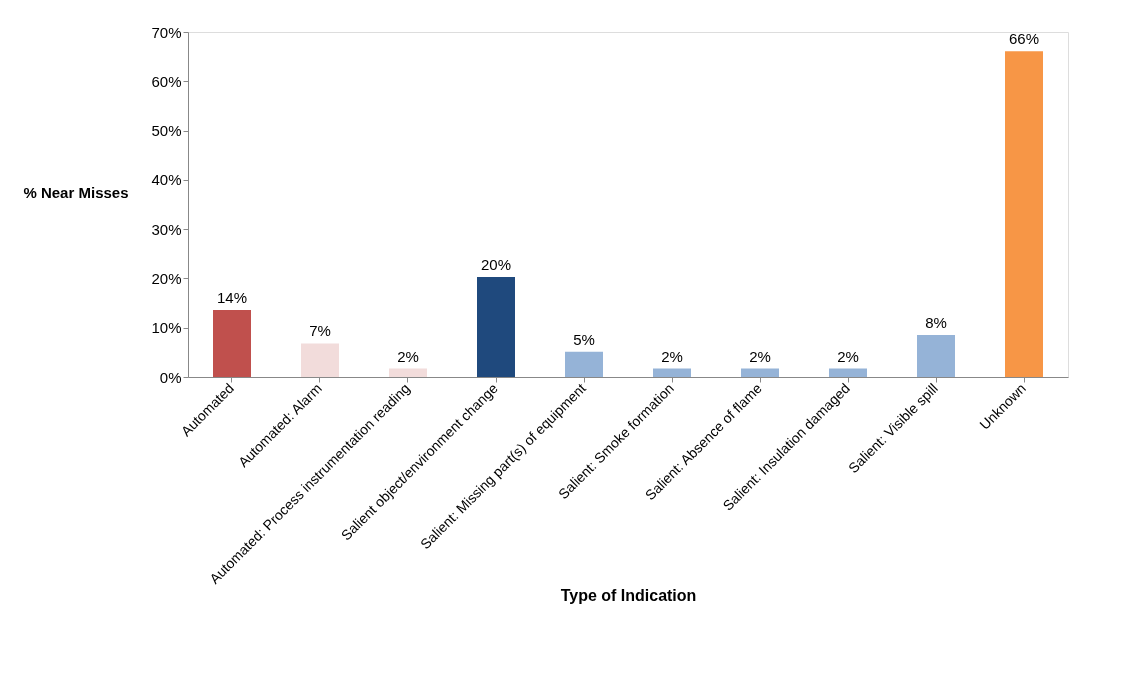 The height and width of the screenshot is (699, 1122). What do you see at coordinates (166, 81) in the screenshot?
I see `y-tick-label: 60%` at bounding box center [166, 81].